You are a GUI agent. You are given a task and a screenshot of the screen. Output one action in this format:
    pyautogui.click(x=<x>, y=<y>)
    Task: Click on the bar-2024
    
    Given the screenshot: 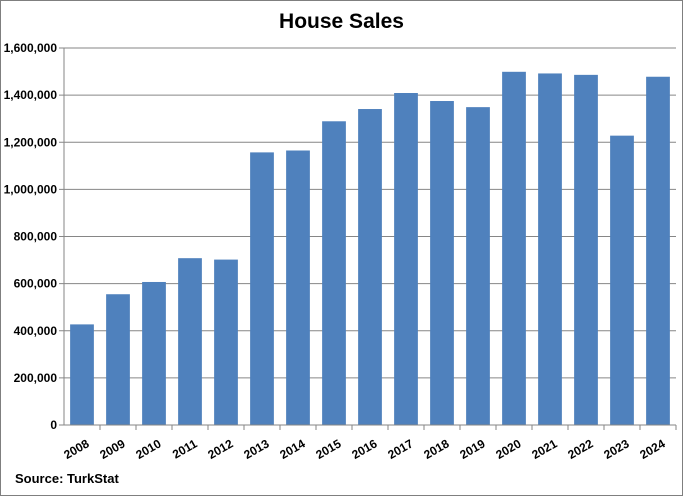 What is the action you would take?
    pyautogui.click(x=658, y=250)
    